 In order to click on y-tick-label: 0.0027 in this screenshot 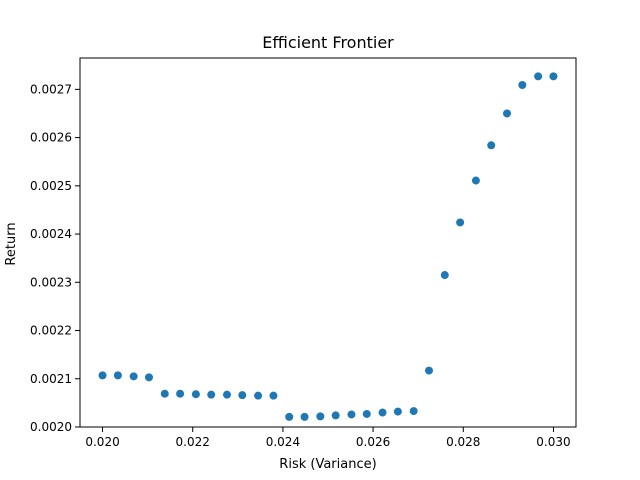, I will do `click(51, 89)`.